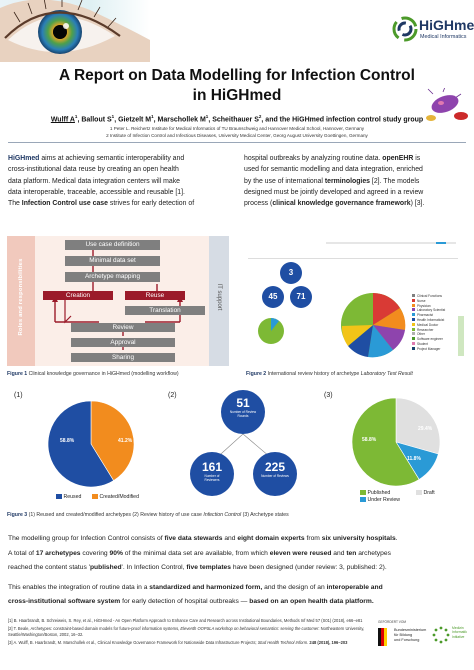 The width and height of the screenshot is (474, 670). I want to click on fig2-legend-item: Software engineer, so click(434, 339).